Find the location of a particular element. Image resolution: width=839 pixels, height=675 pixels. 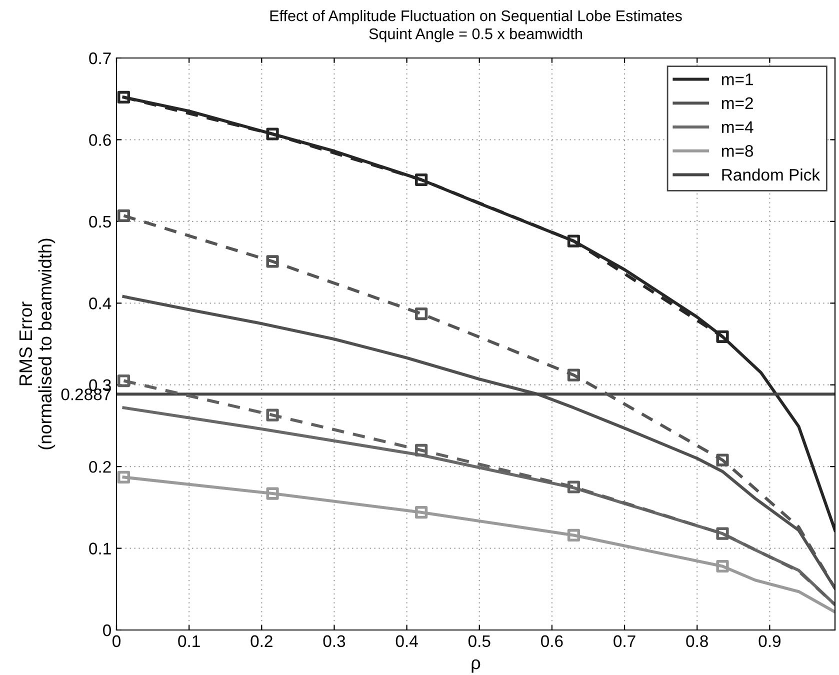

x-tick-label: 0.8 is located at coordinates (697, 641).